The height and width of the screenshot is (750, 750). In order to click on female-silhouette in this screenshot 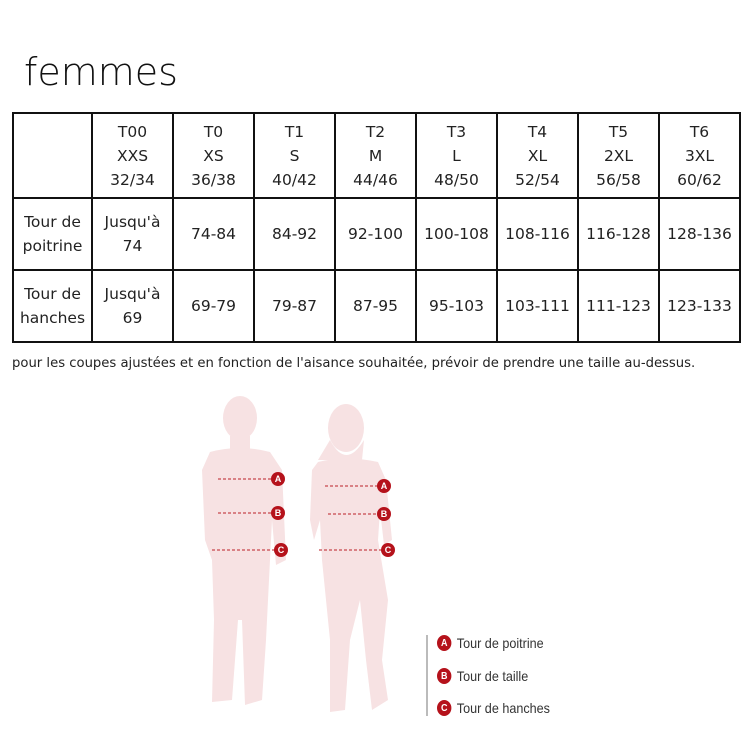, I will do `click(351, 558)`.